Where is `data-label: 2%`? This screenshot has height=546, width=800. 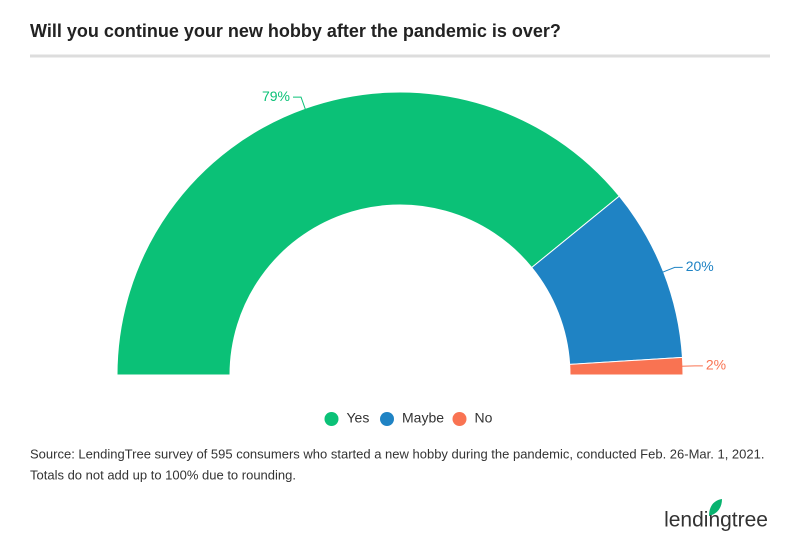 data-label: 2% is located at coordinates (716, 365).